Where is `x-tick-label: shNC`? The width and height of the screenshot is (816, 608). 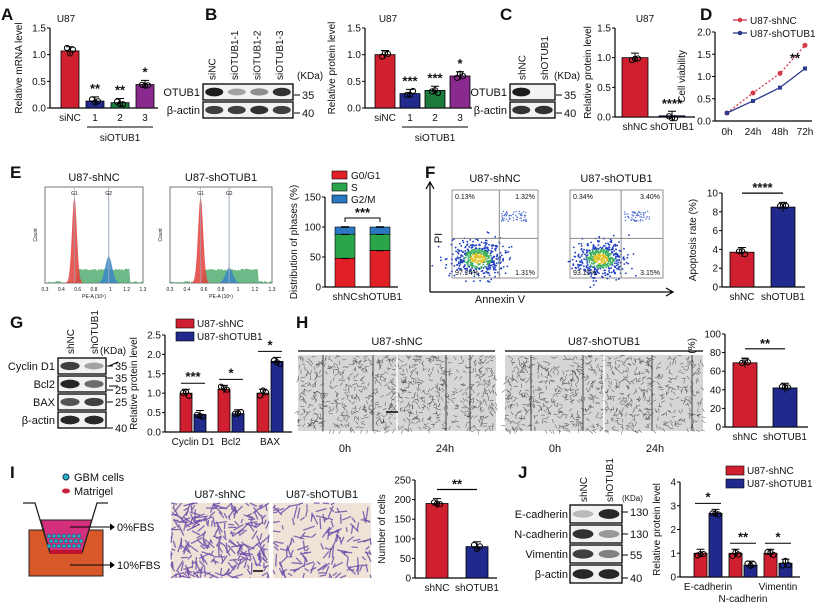
x-tick-label: shNC is located at coordinates (634, 127).